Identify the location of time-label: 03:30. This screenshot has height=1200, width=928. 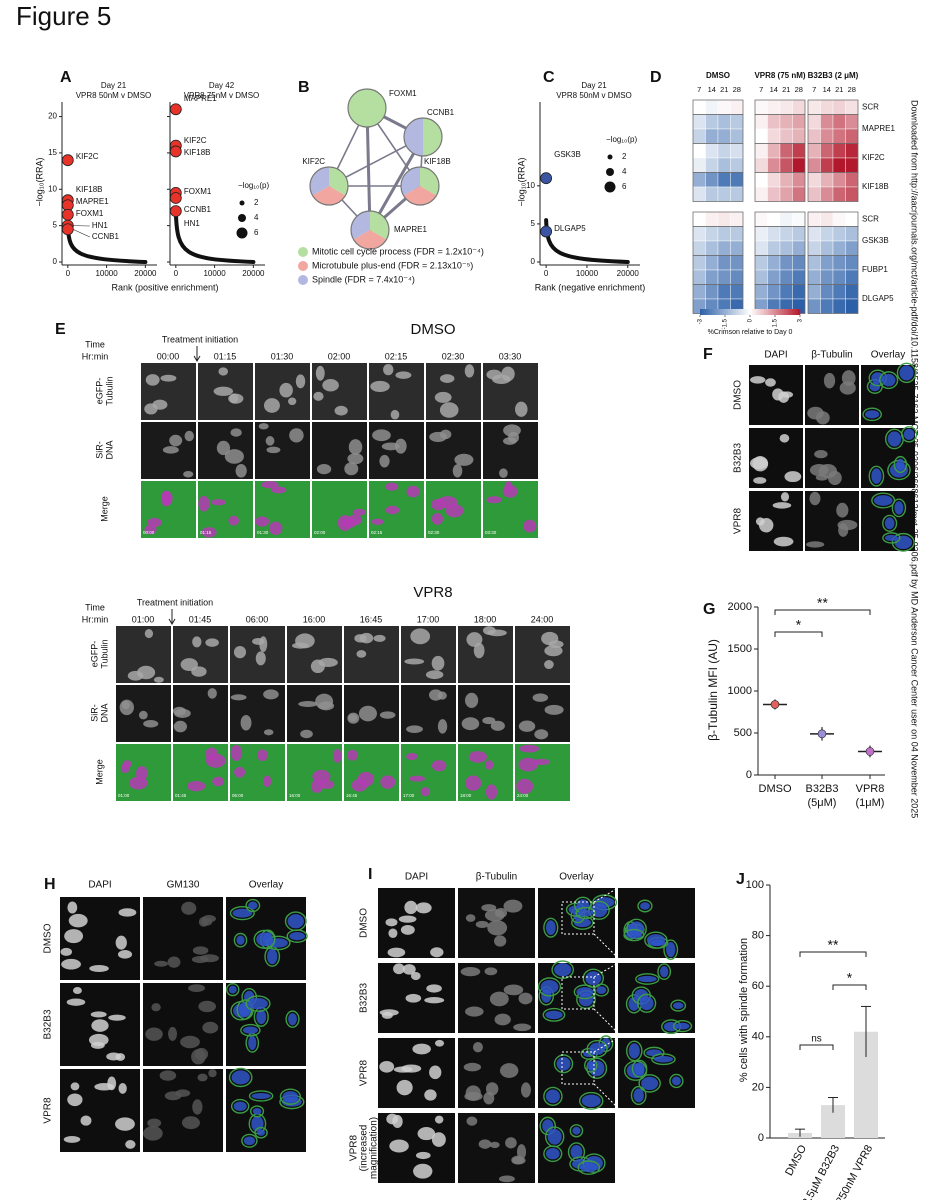
(510, 356).